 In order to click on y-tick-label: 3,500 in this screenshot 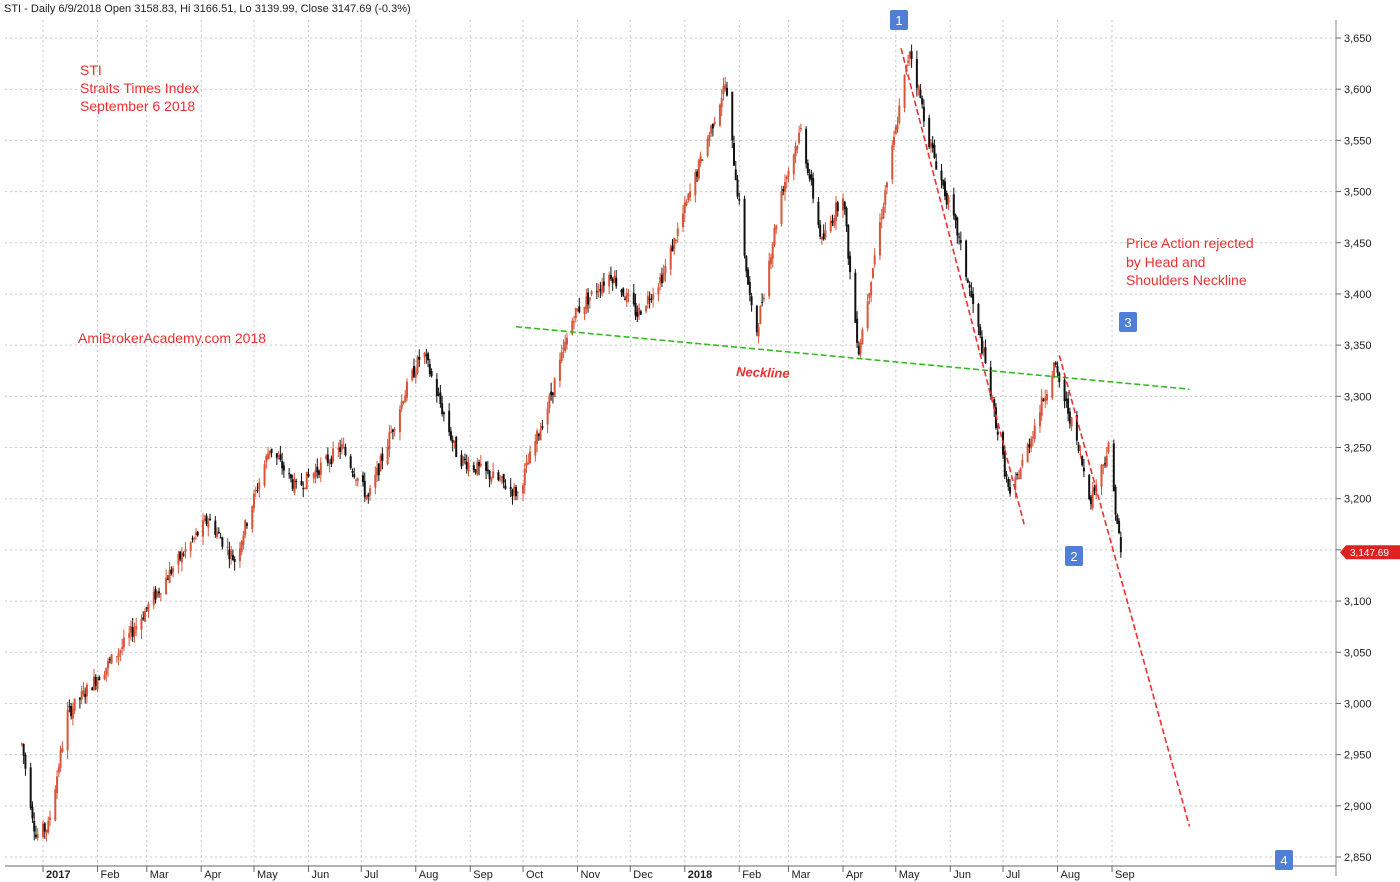, I will do `click(1358, 193)`.